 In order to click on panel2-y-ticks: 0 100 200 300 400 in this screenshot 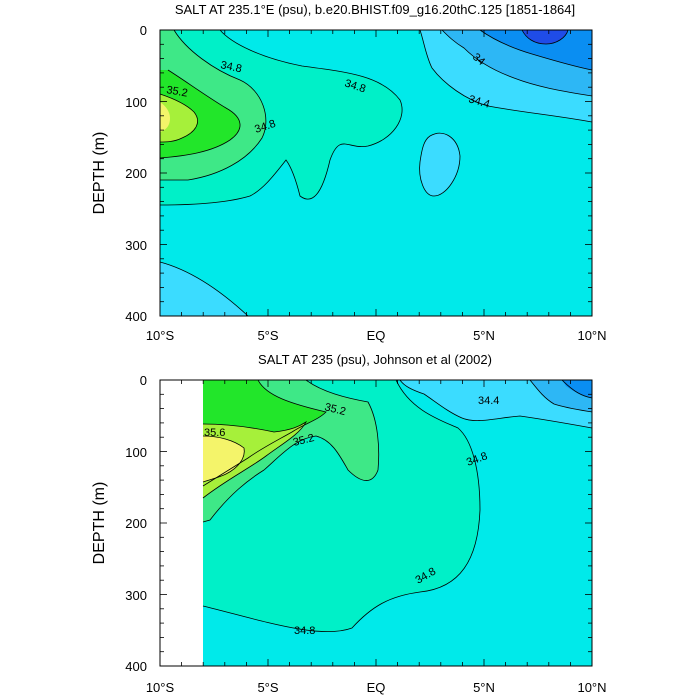, I will do `click(136, 523)`.